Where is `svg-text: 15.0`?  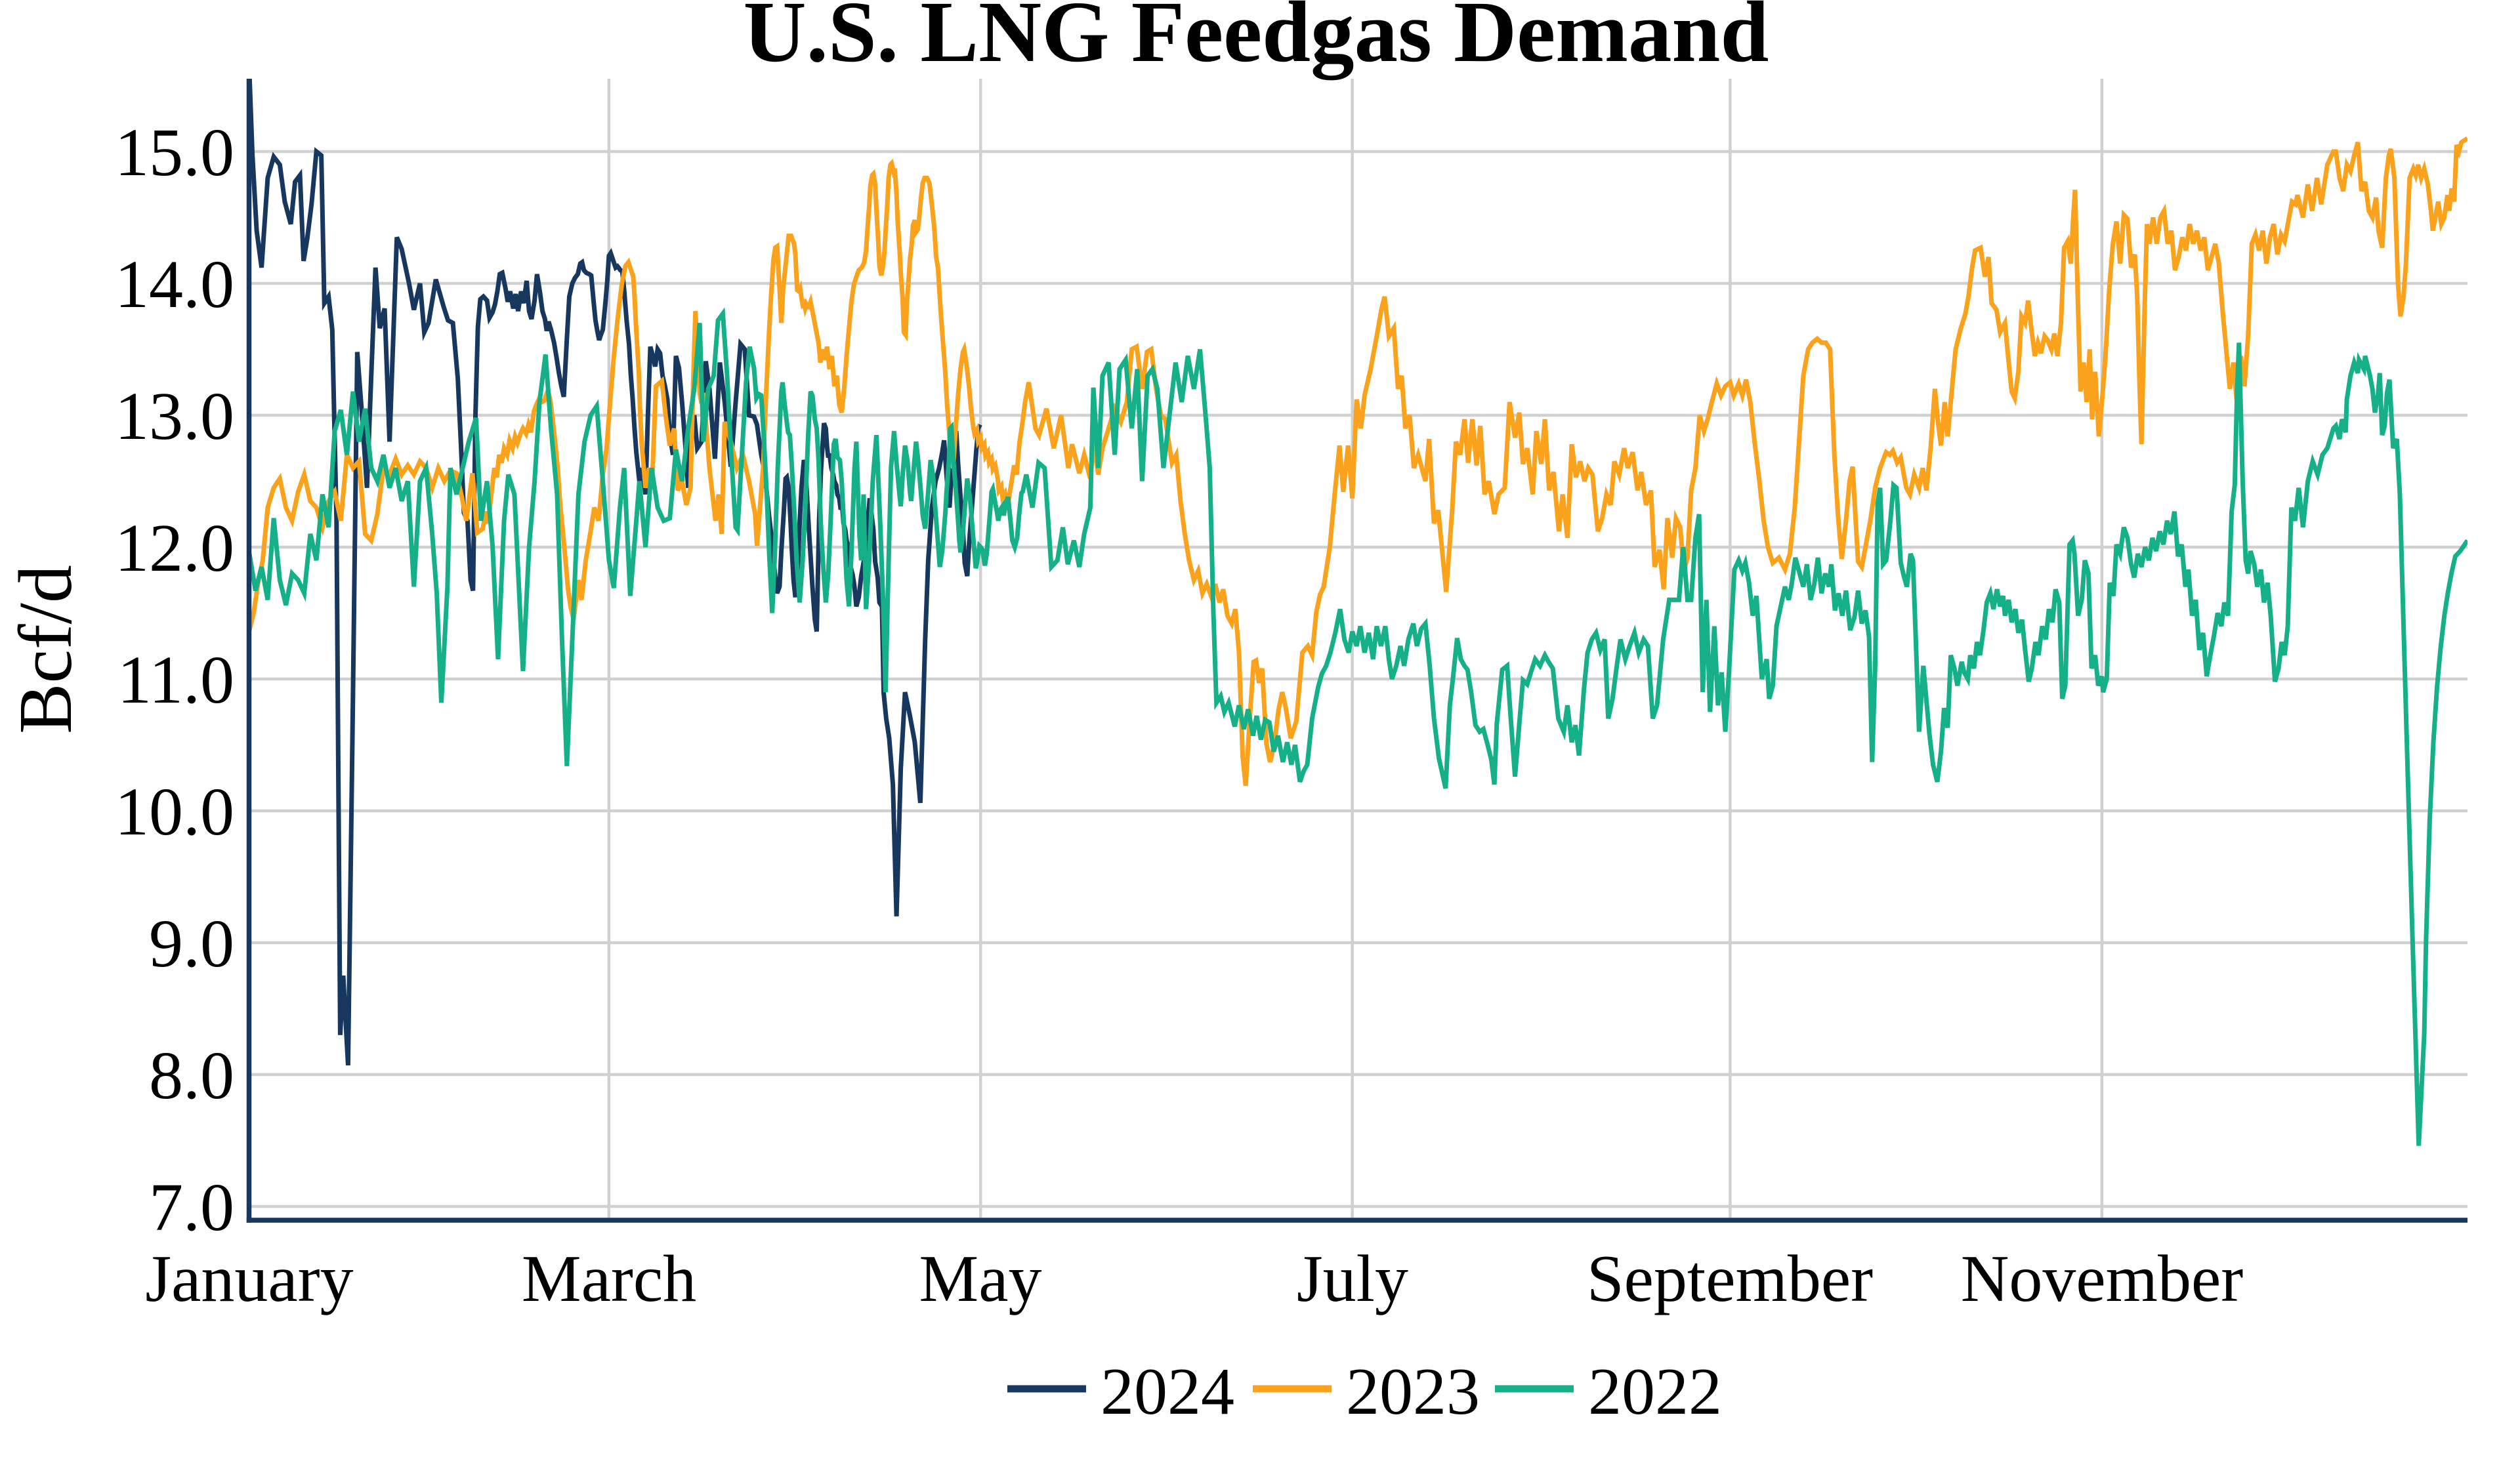
svg-text: 15.0 is located at coordinates (174, 152).